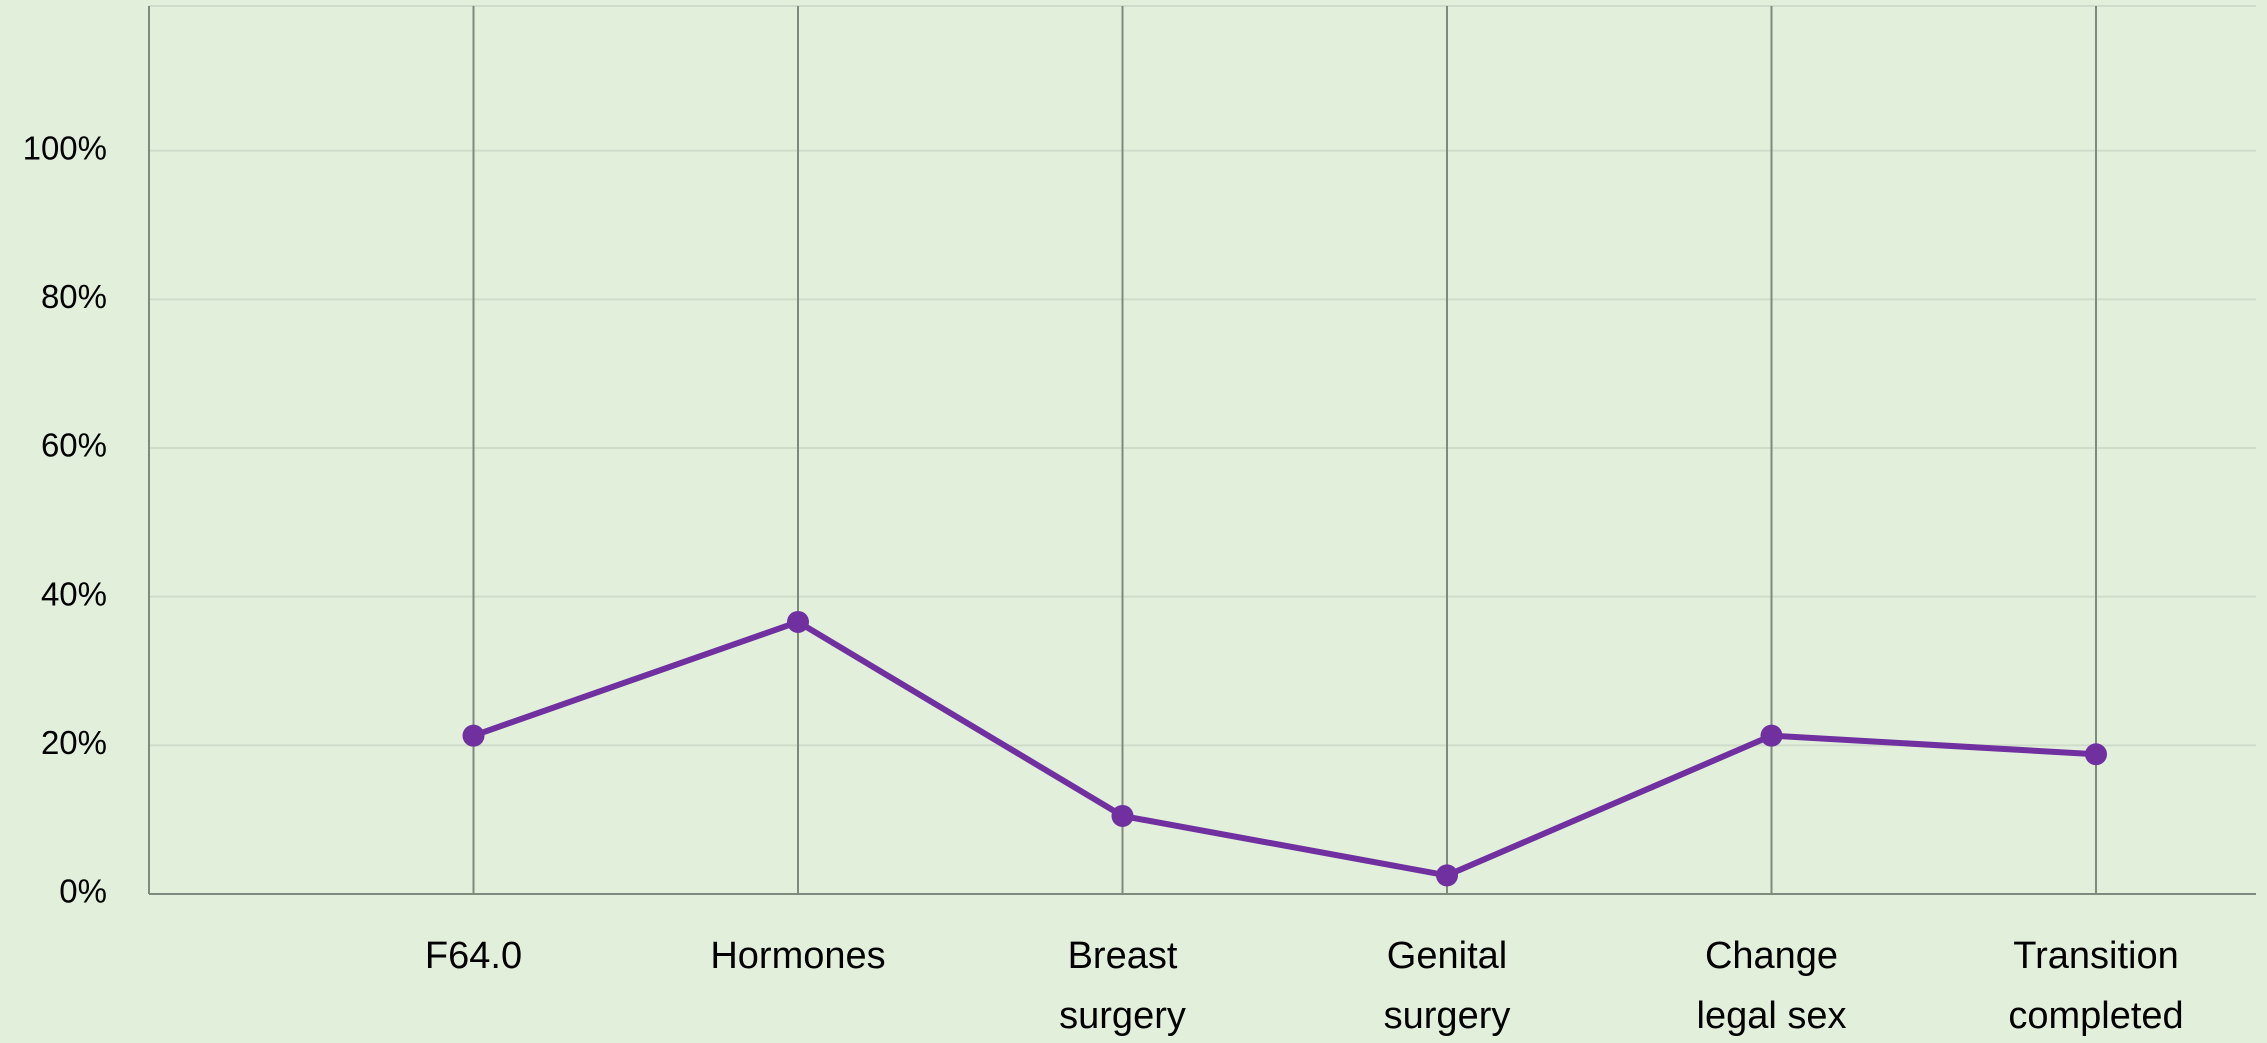 The image size is (2267, 1043). What do you see at coordinates (1772, 986) in the screenshot?
I see `x-tick-label: Change legal sex` at bounding box center [1772, 986].